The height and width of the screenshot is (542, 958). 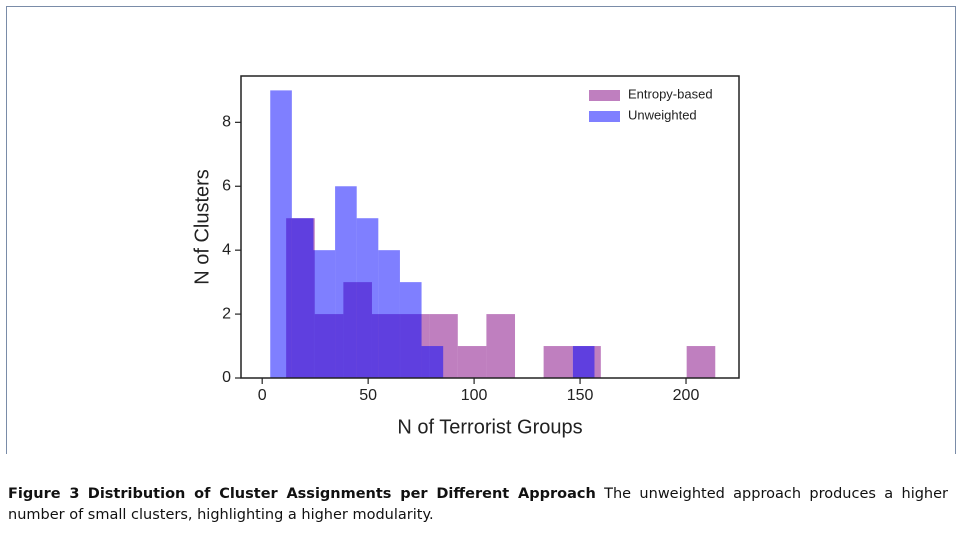 What do you see at coordinates (580, 395) in the screenshot?
I see `x-tick-label: 150` at bounding box center [580, 395].